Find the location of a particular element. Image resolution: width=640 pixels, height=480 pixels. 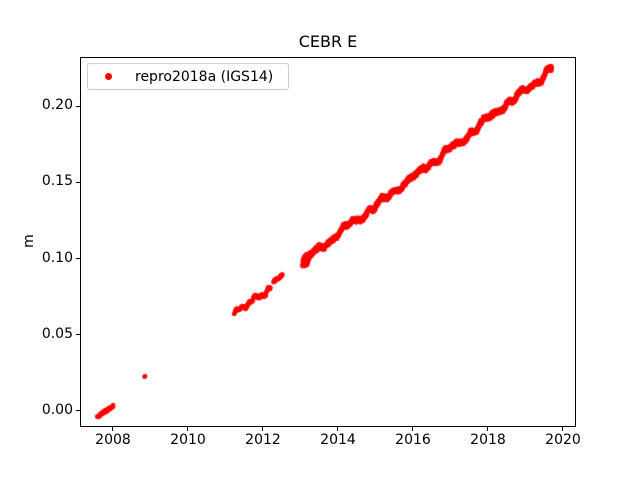

y-tick-label: 0.05 is located at coordinates (57, 333).